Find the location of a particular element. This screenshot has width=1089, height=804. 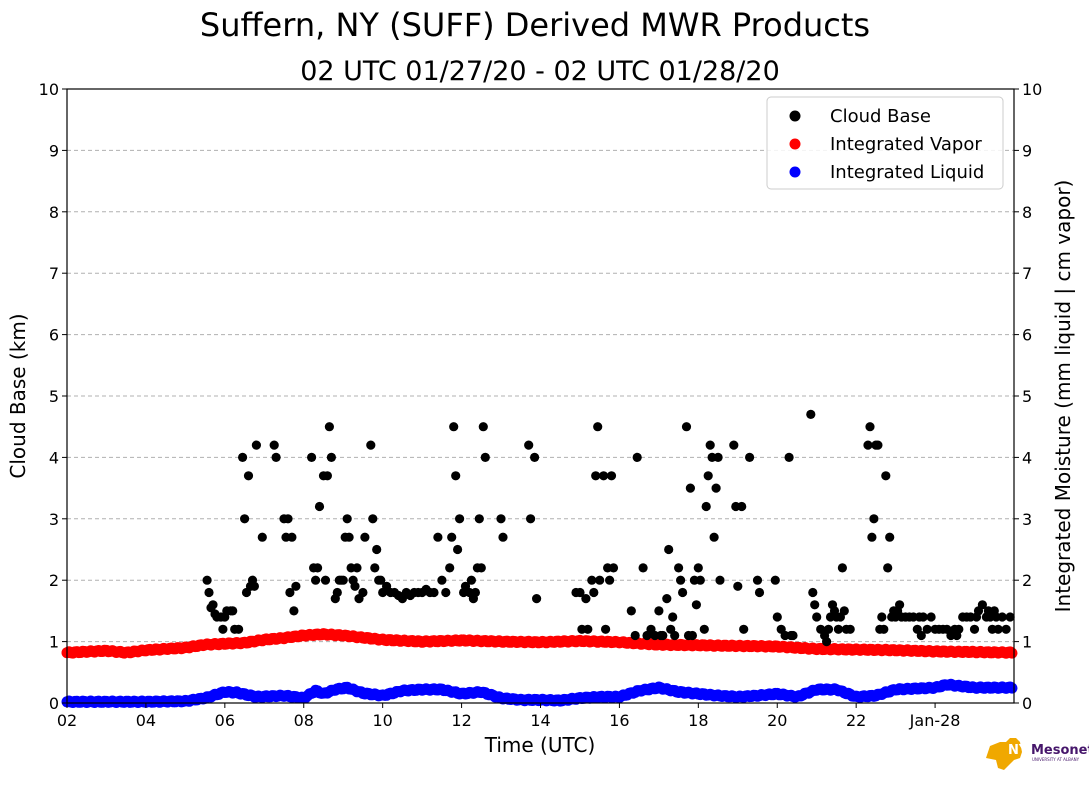

chart-subtitle: 02 UTC 01/27/20 - 02 UTC 01/28/20 is located at coordinates (540, 71).